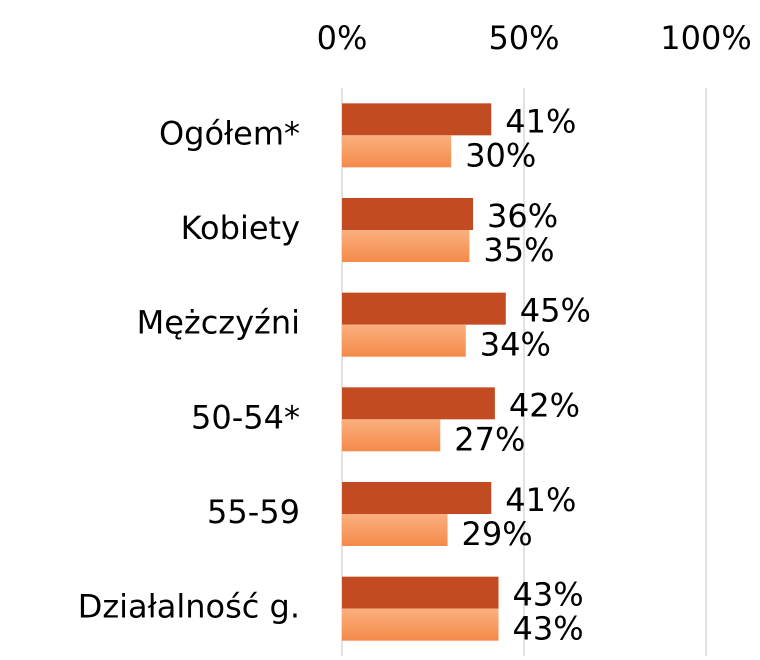 The width and height of the screenshot is (760, 660). I want to click on data-label: 35%, so click(518, 250).